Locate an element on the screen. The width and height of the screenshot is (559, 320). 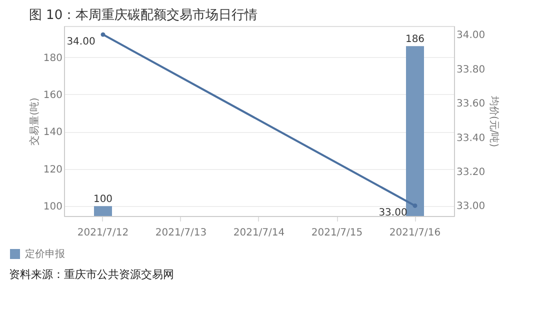
data-label: 34.00 is located at coordinates (81, 42).